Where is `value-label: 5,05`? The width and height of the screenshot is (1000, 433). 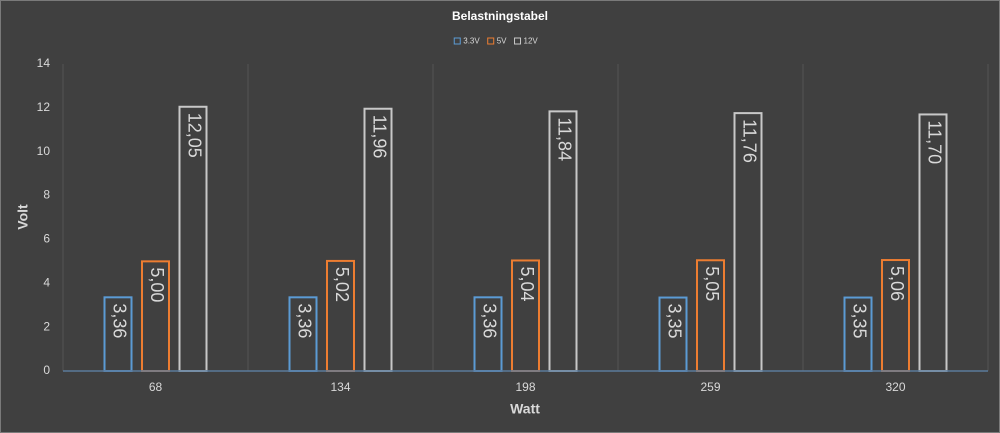
value-label: 5,05 is located at coordinates (712, 283).